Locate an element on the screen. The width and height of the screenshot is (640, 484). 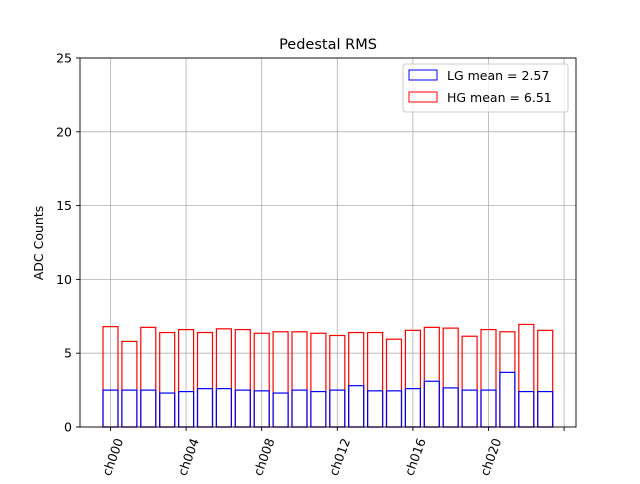
y-tick-label: 20 is located at coordinates (64, 131).